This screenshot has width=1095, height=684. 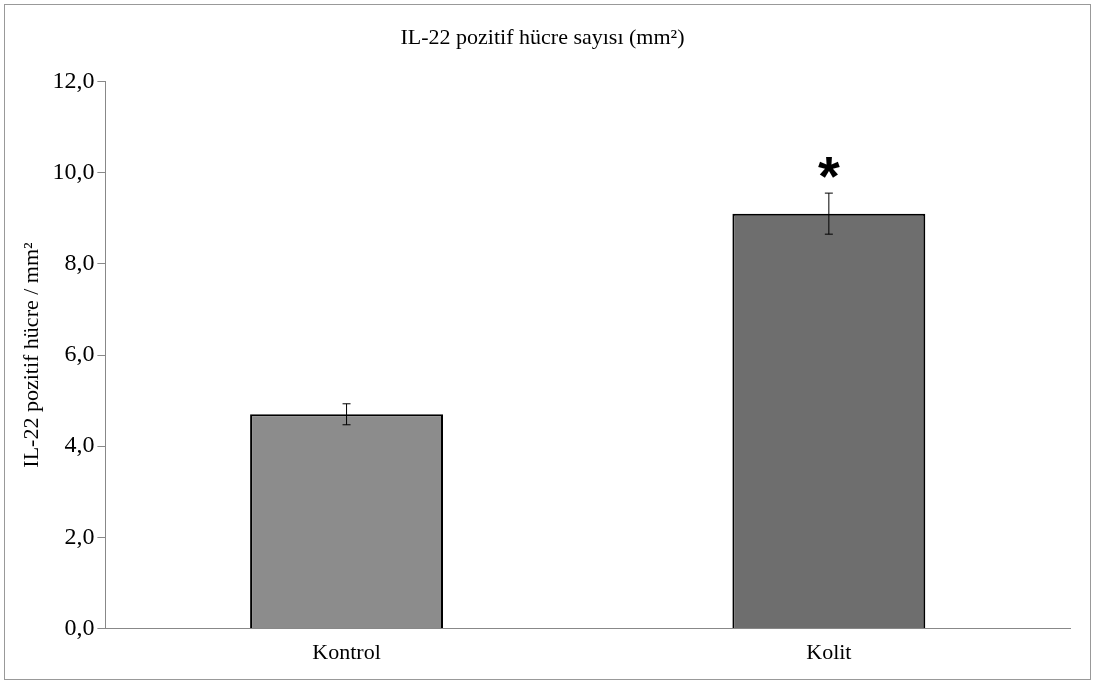 I want to click on y-tick-label: 4,0, so click(x=79, y=444).